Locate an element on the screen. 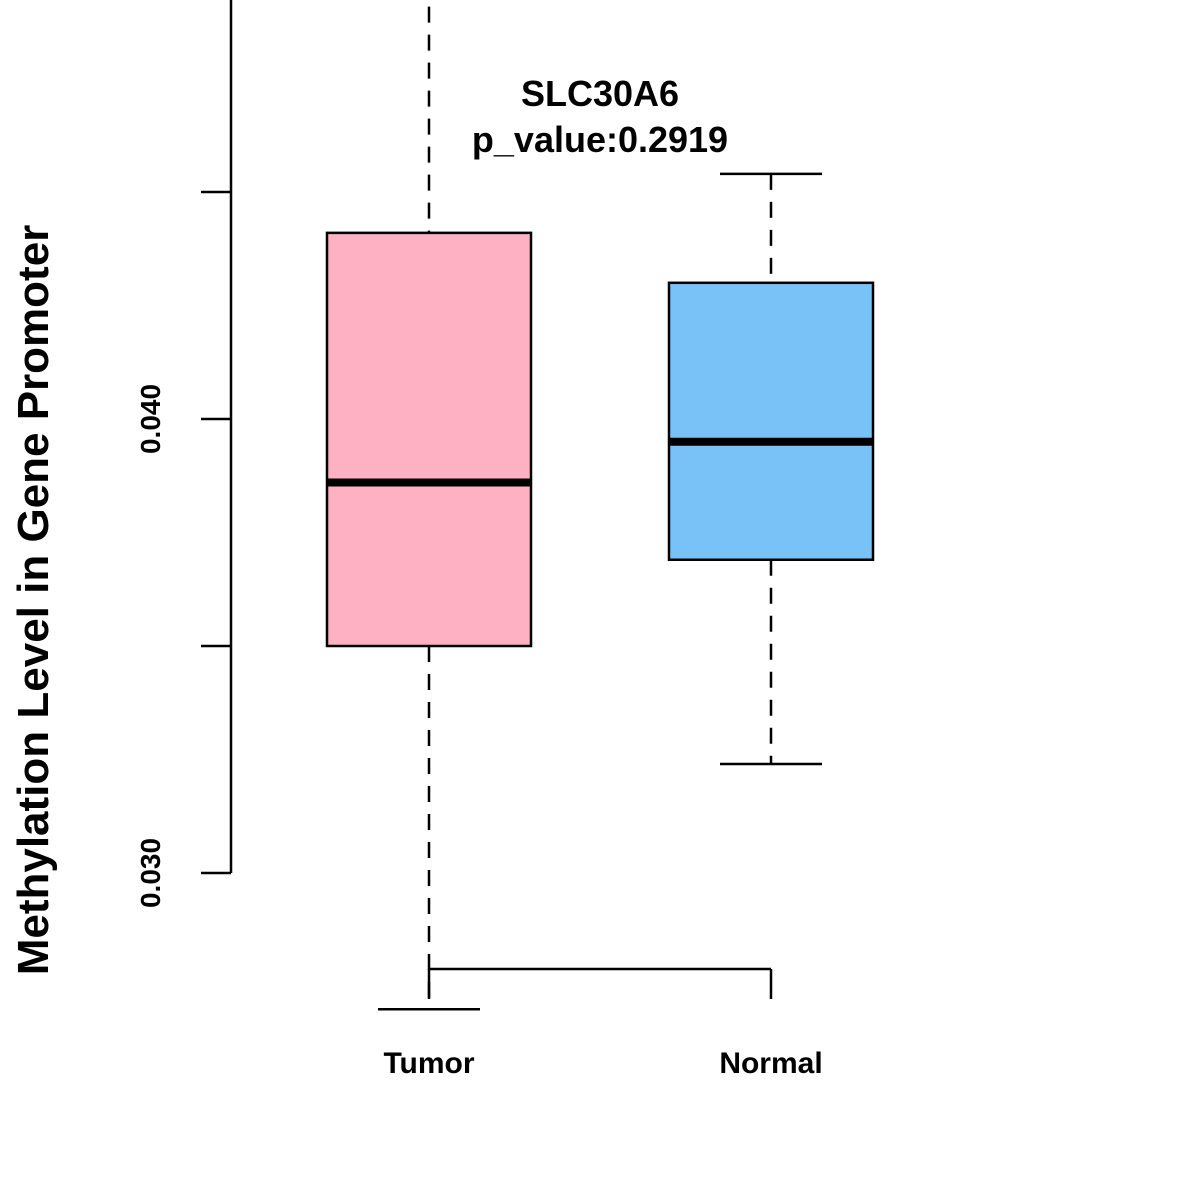 The image size is (1200, 1200). y-axis-label: Methylation Level in Gene Promoter is located at coordinates (33, 600).